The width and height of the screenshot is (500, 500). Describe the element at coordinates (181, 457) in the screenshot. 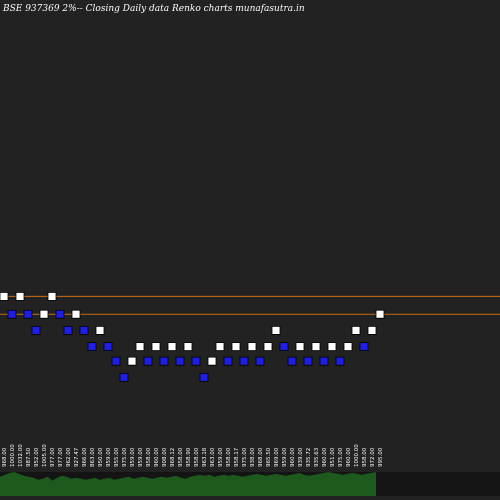

I see `price-label-22: 958.00` at that location.